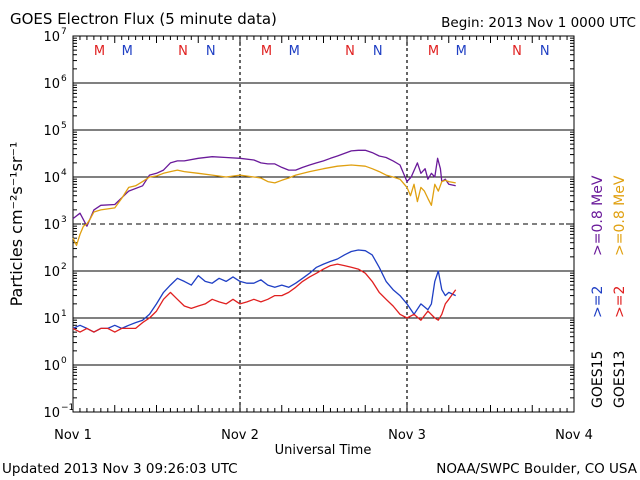 This screenshot has width=640, height=480. What do you see at coordinates (323, 435) in the screenshot?
I see `x-axis-tick-labels: Nov 1 Nov 2 Nov 3 Nov 4` at bounding box center [323, 435].